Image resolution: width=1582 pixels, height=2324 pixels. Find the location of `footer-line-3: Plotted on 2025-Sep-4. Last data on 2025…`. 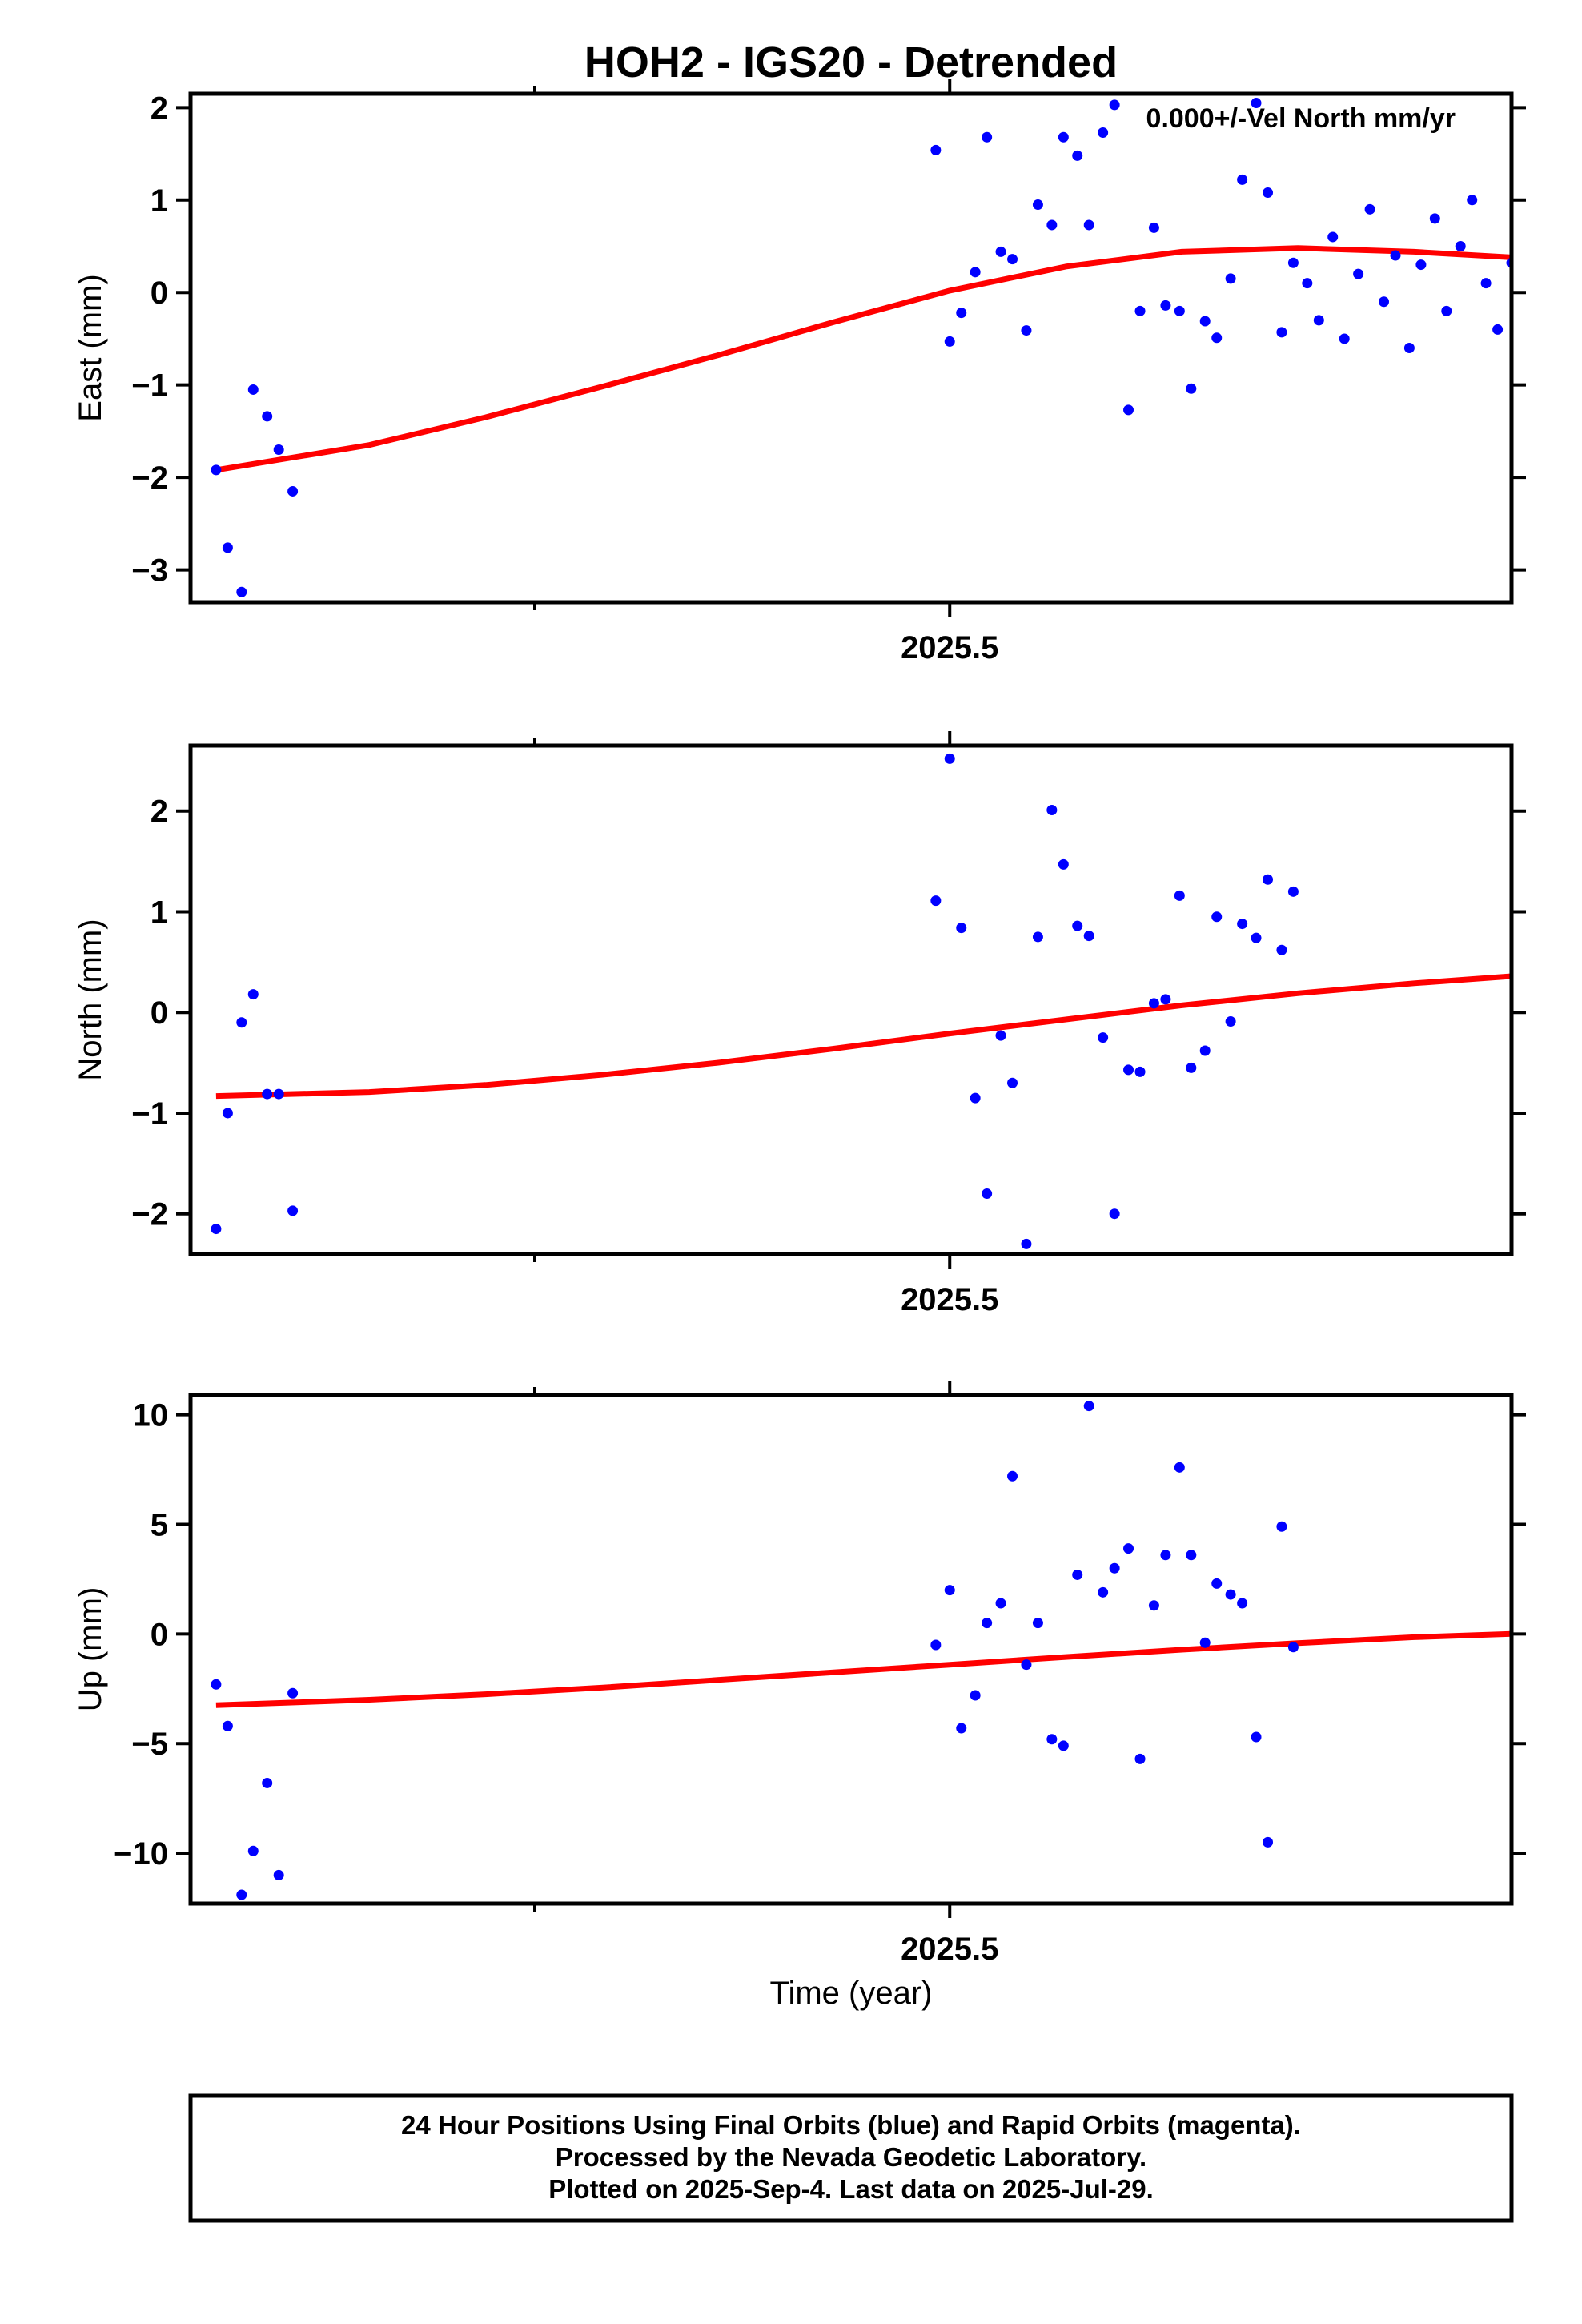

footer-line-3: Plotted on 2025-Sep-4. Last data on 2025… is located at coordinates (851, 2189).